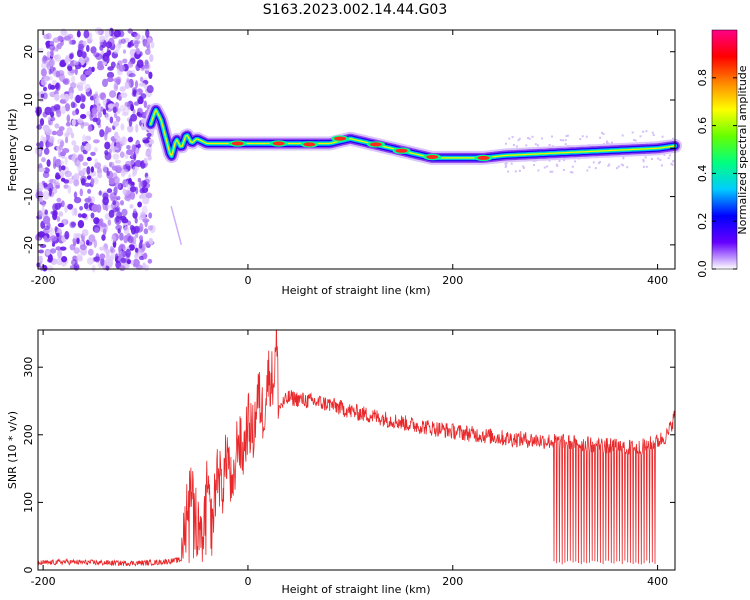 The width and height of the screenshot is (750, 600). I want to click on colorbar-gradient, so click(724, 149).